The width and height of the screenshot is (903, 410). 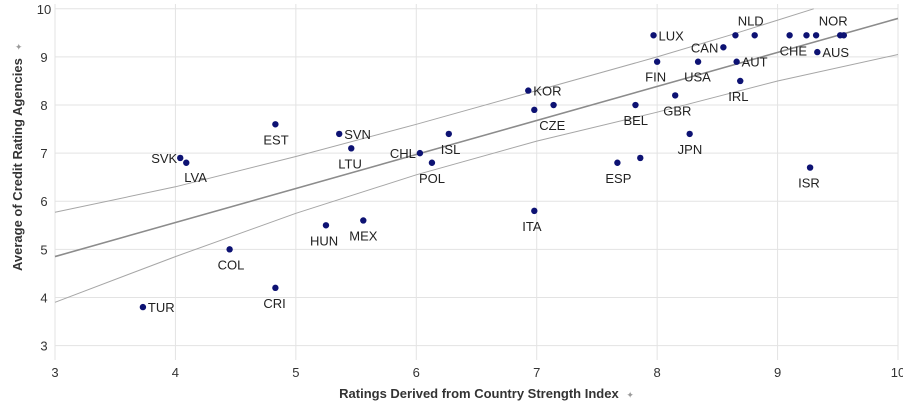 I want to click on data-point-chl, so click(x=420, y=153).